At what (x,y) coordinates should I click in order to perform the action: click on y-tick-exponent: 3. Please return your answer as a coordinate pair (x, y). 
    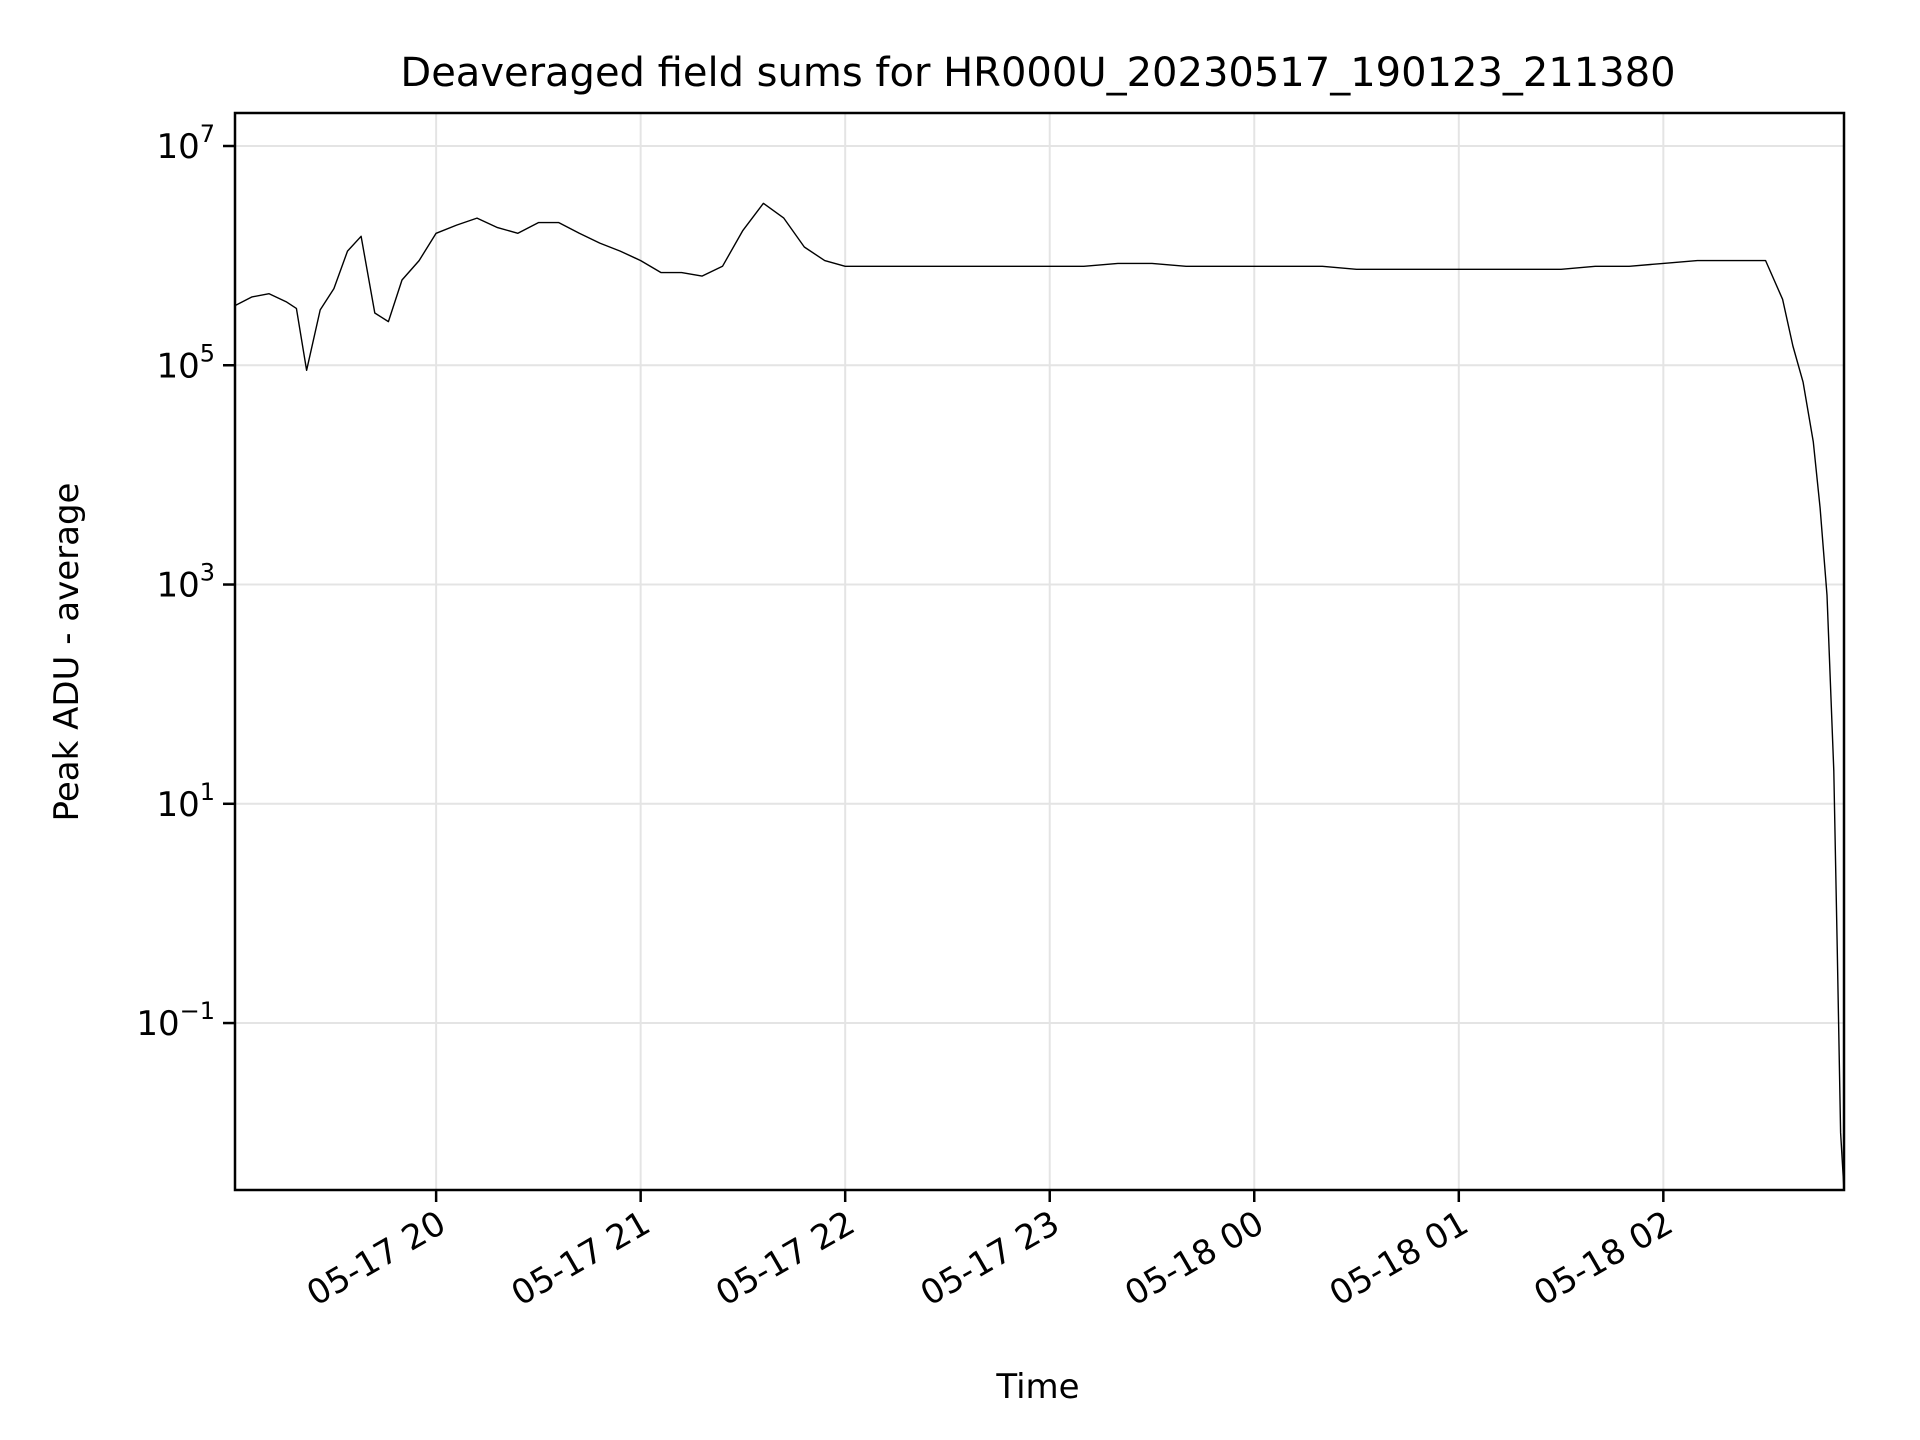
    Looking at the image, I should click on (207, 573).